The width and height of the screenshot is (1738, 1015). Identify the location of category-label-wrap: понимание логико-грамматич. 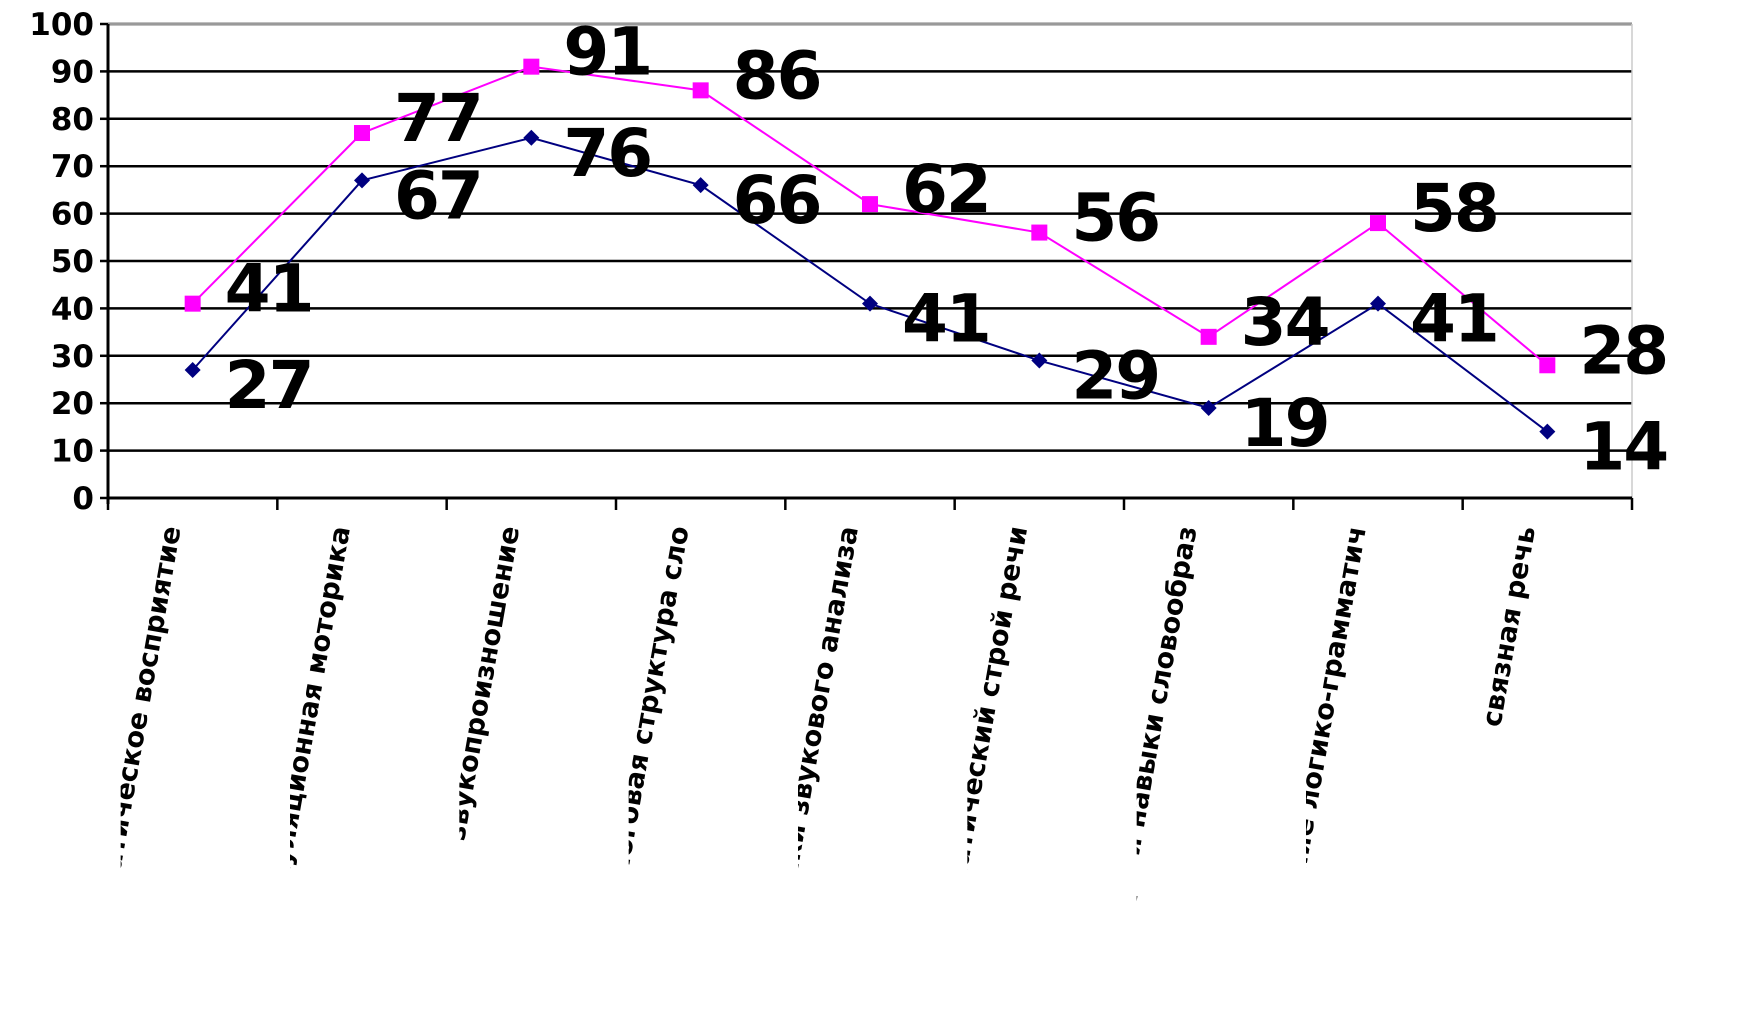
(1317, 756).